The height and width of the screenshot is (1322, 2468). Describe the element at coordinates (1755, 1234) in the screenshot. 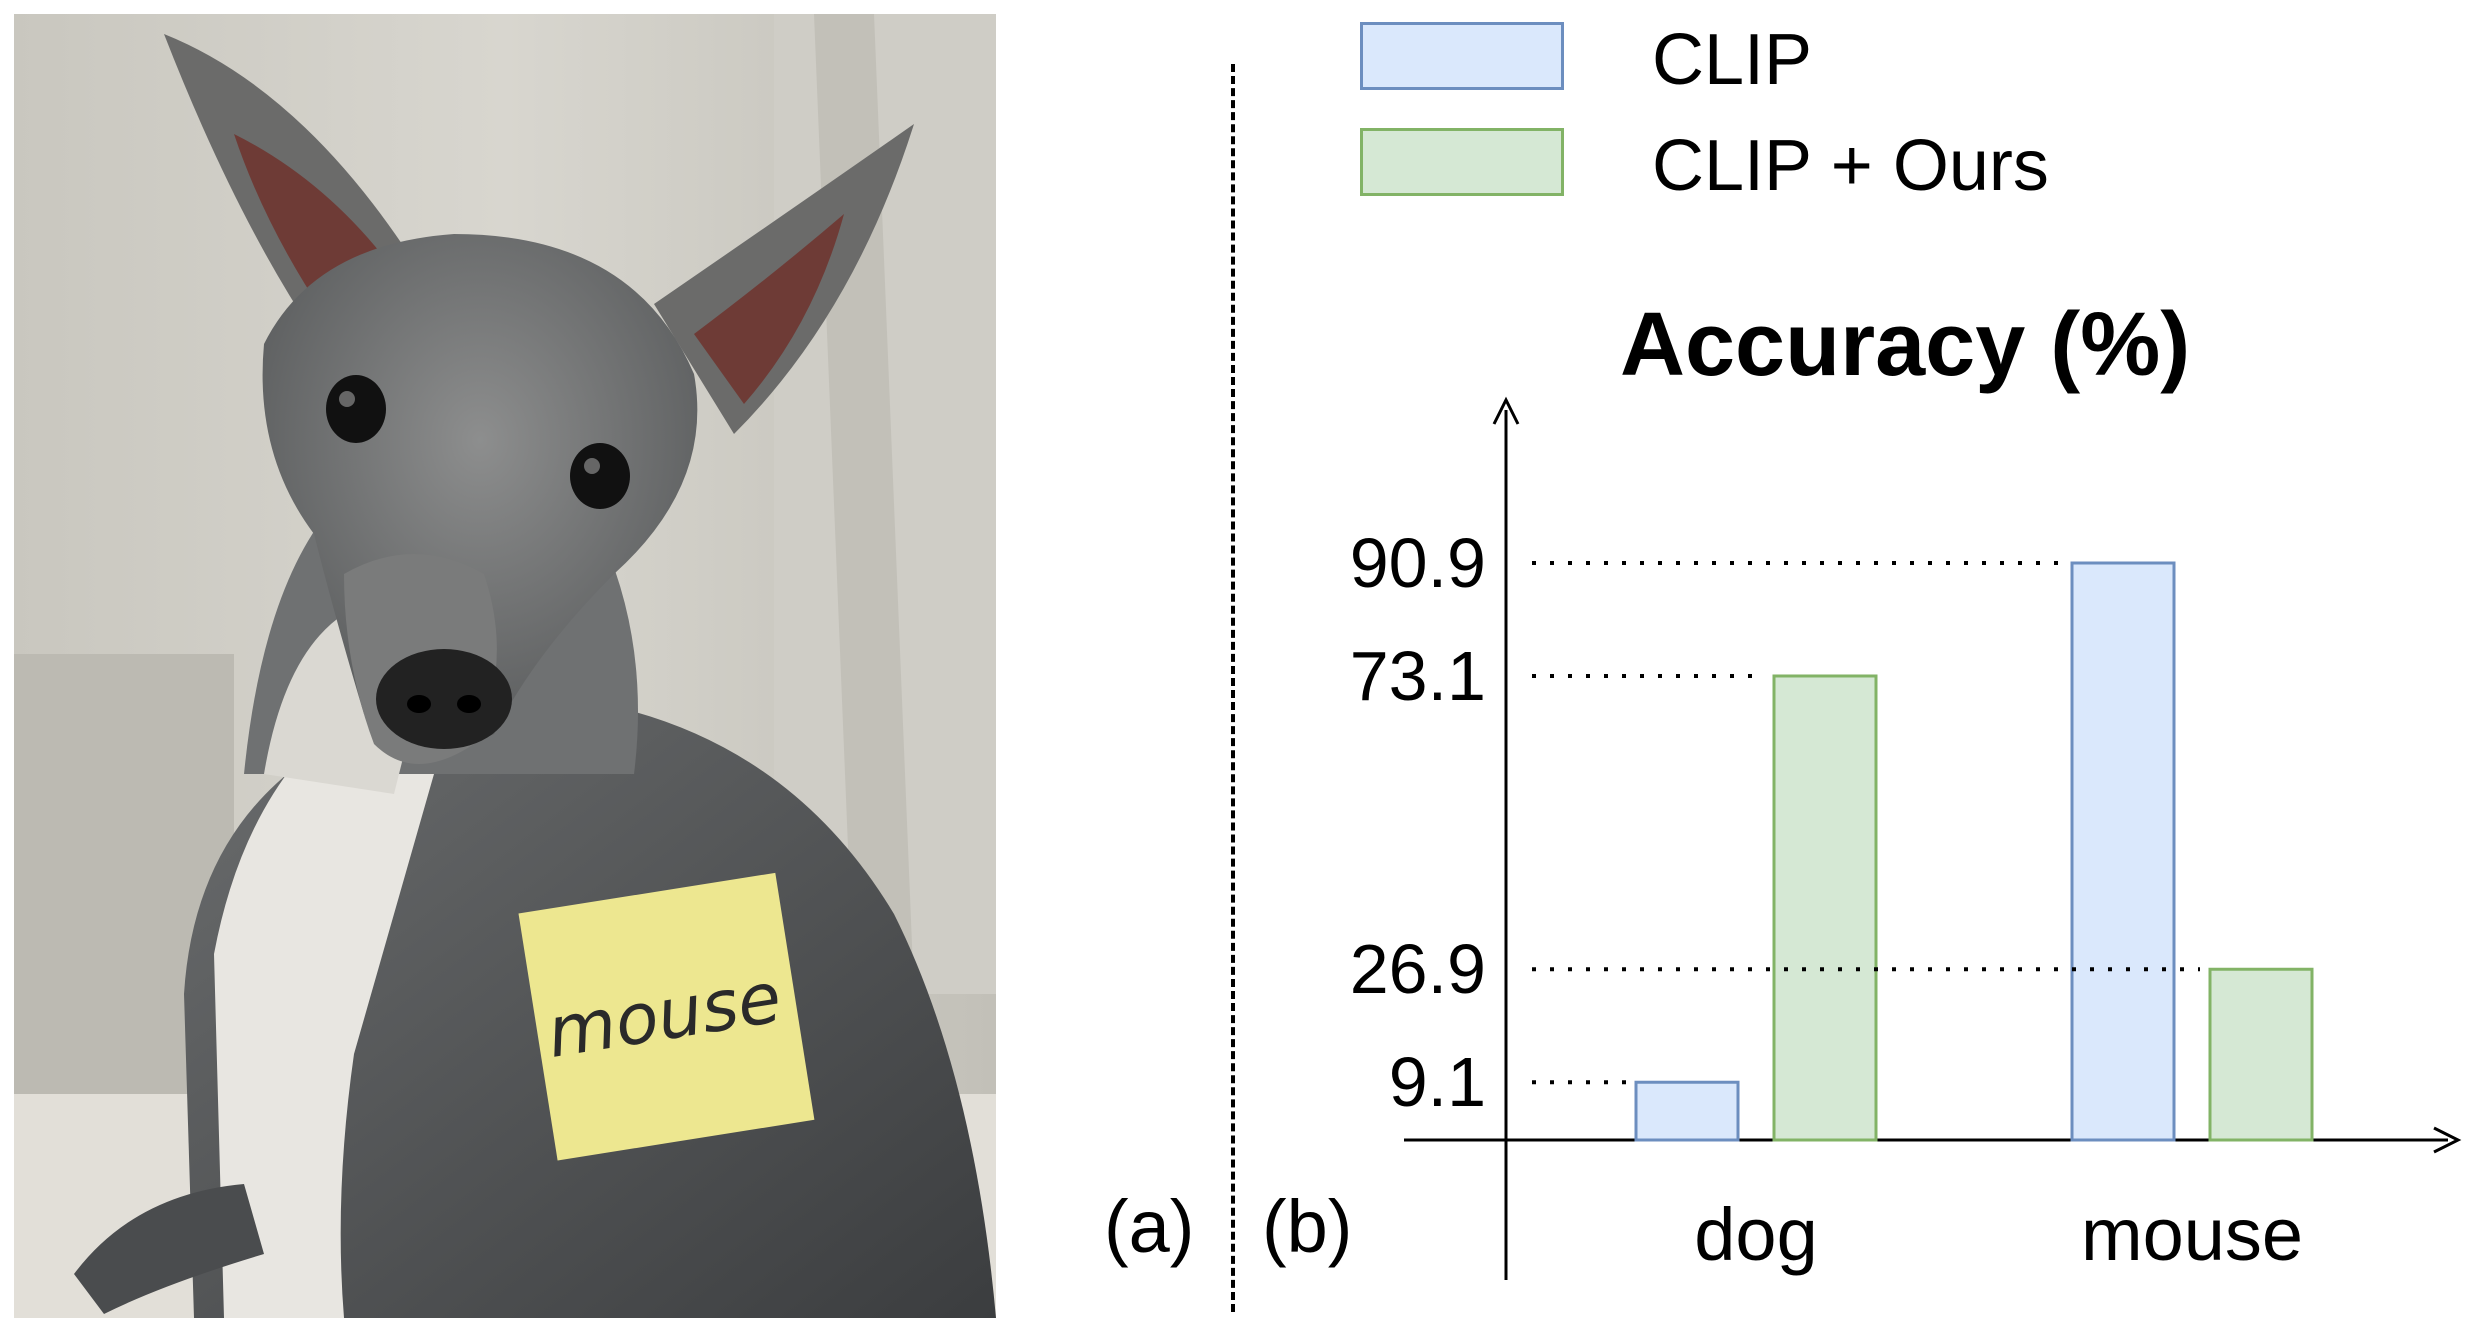

I see `x-tick-label-dog: dog` at that location.